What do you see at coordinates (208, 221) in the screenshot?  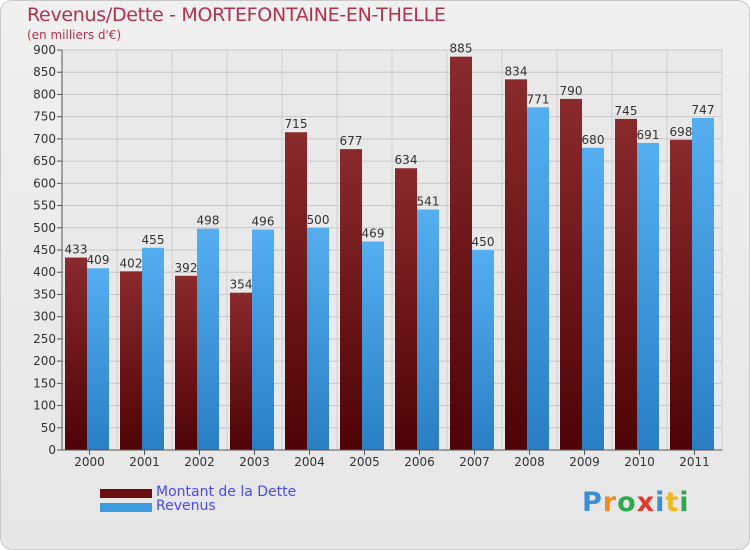 I see `value-label-revenue: 498` at bounding box center [208, 221].